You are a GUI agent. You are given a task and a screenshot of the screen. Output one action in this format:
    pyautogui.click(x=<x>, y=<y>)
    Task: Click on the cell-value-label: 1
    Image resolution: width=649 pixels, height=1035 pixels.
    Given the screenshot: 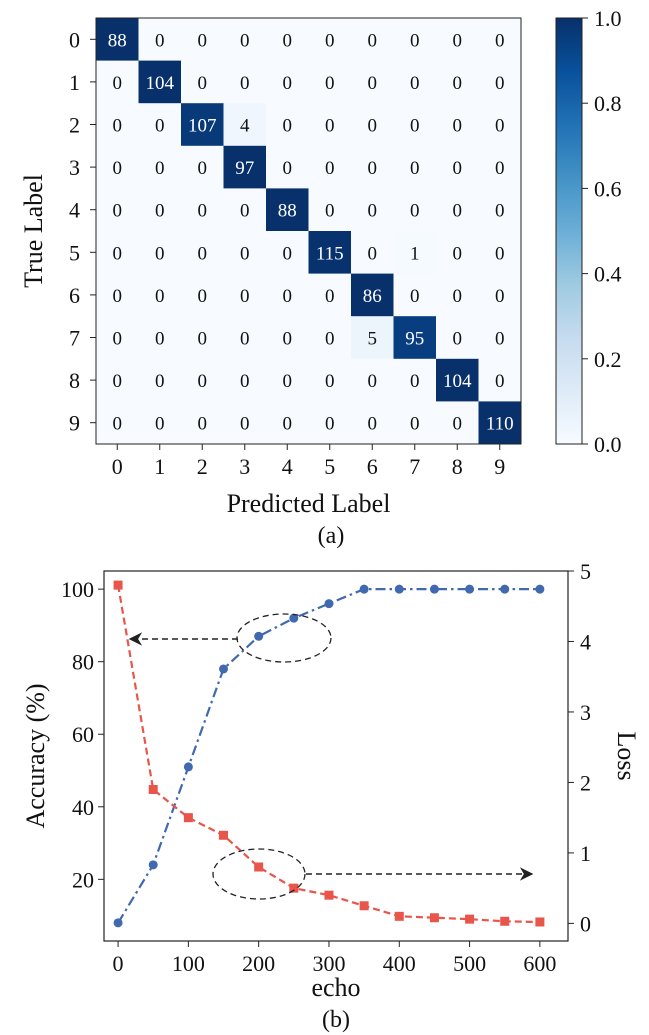 What is the action you would take?
    pyautogui.click(x=415, y=253)
    